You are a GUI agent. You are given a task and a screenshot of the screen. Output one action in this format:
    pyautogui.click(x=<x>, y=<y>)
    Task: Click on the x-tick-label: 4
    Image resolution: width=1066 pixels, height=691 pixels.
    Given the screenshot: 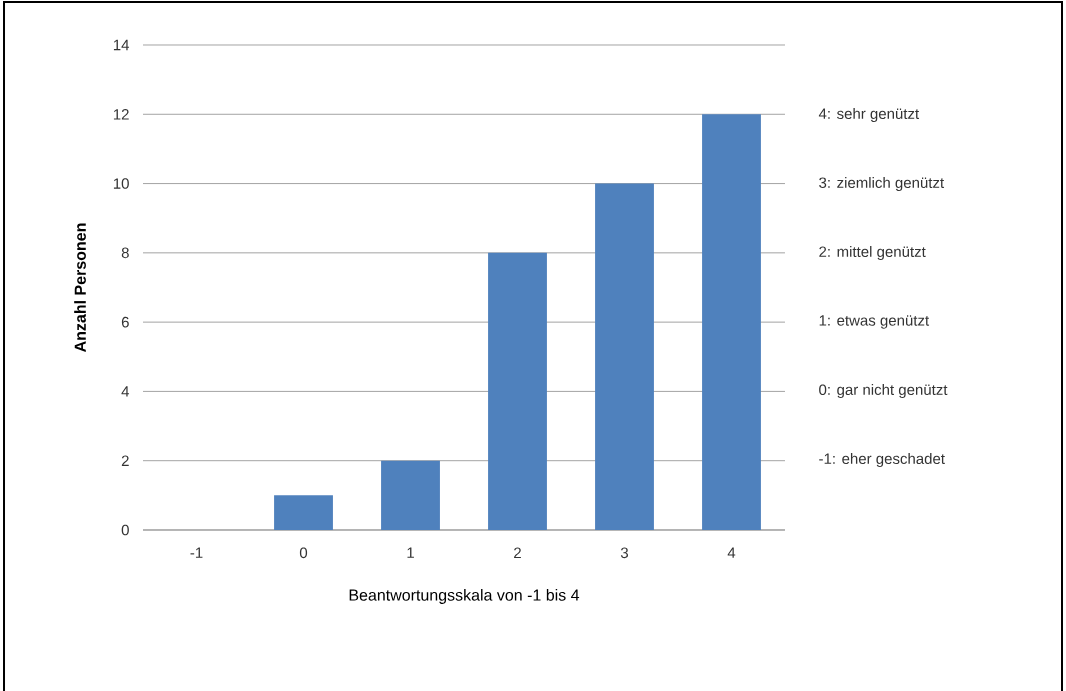 What is the action you would take?
    pyautogui.click(x=731, y=552)
    